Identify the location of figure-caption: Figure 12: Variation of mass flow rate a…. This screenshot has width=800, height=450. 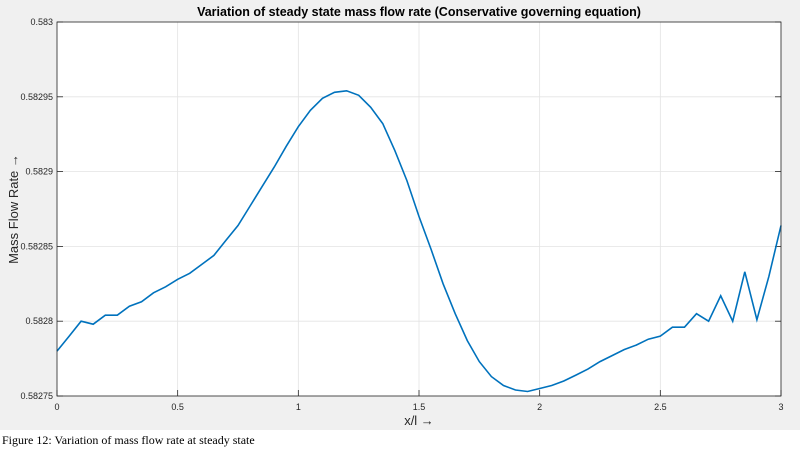
(128, 440).